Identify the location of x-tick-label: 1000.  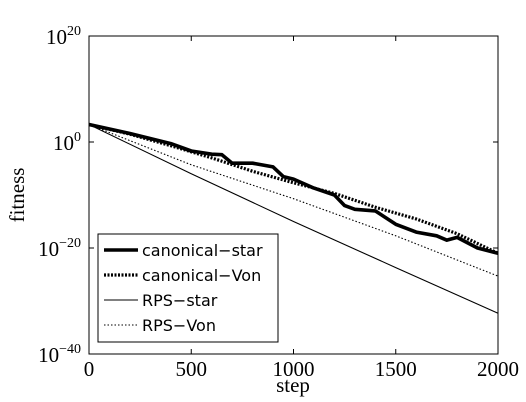
(294, 369).